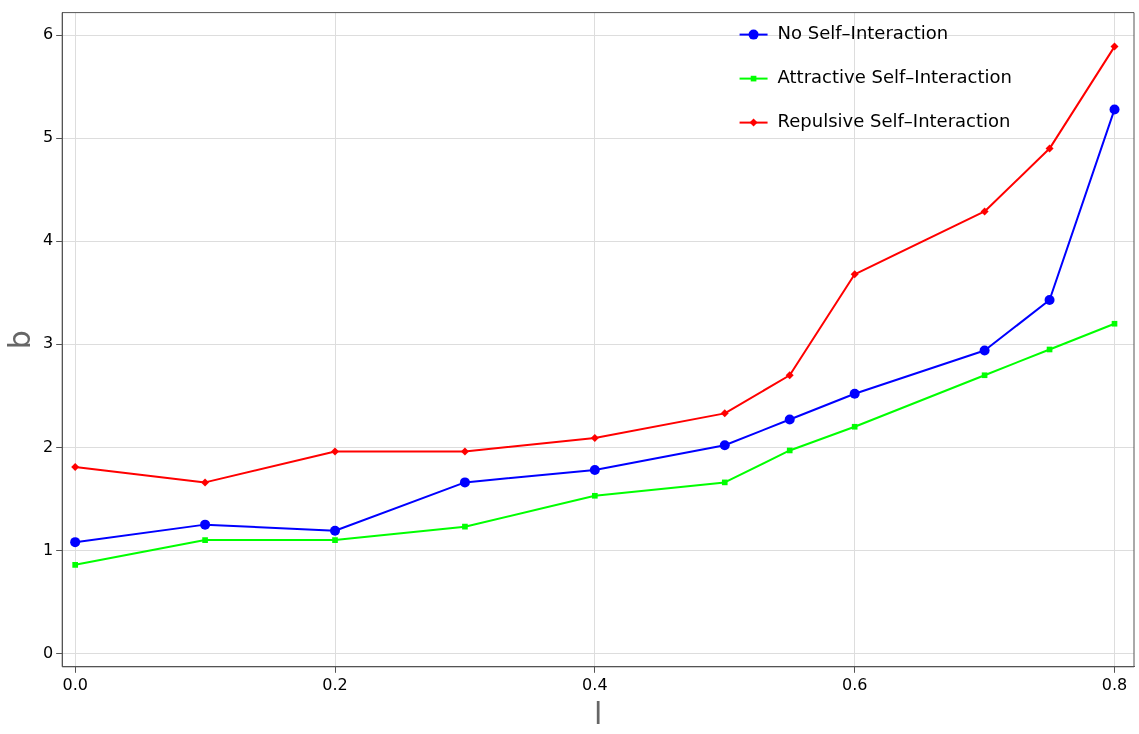 Image resolution: width=1139 pixels, height=734 pixels. What do you see at coordinates (48, 549) in the screenshot?
I see `y-tick-label: 1` at bounding box center [48, 549].